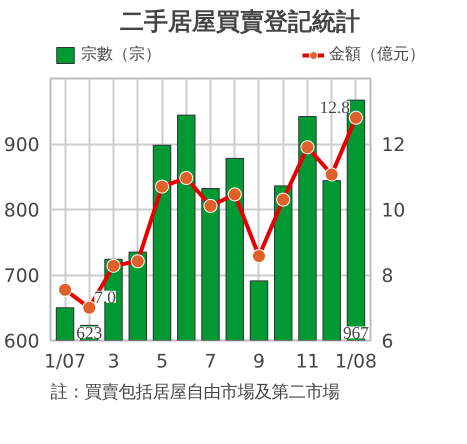 This screenshot has width=467, height=444. I want to click on x-tick-label: 3, so click(114, 362).